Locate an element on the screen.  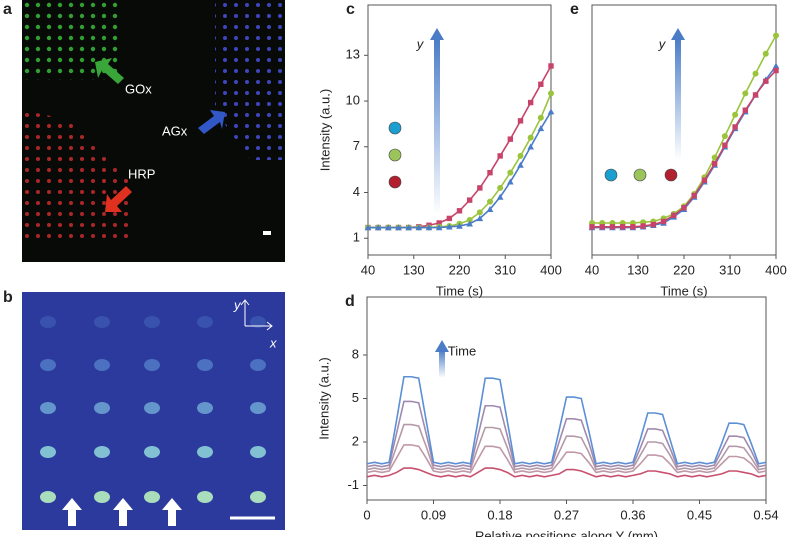
x-tick-label: 0.27 is located at coordinates (566, 514).